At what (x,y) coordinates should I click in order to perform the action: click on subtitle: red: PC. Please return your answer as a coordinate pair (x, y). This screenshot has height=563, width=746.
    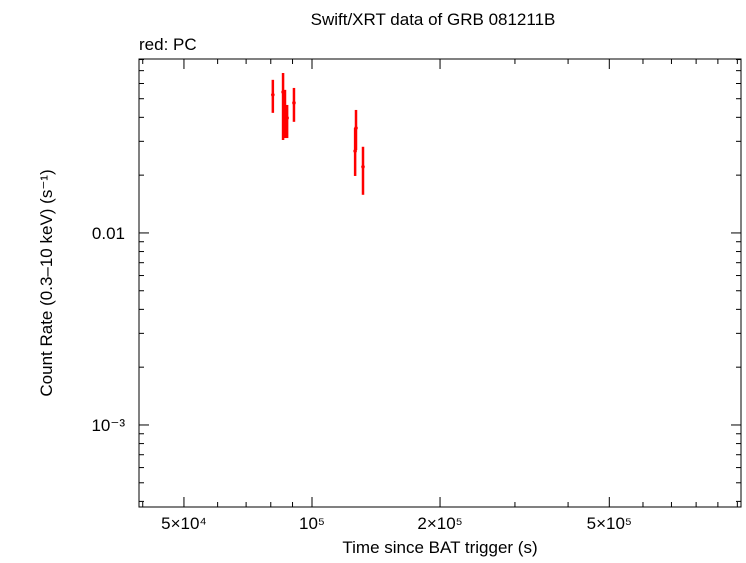
    Looking at the image, I should click on (168, 44).